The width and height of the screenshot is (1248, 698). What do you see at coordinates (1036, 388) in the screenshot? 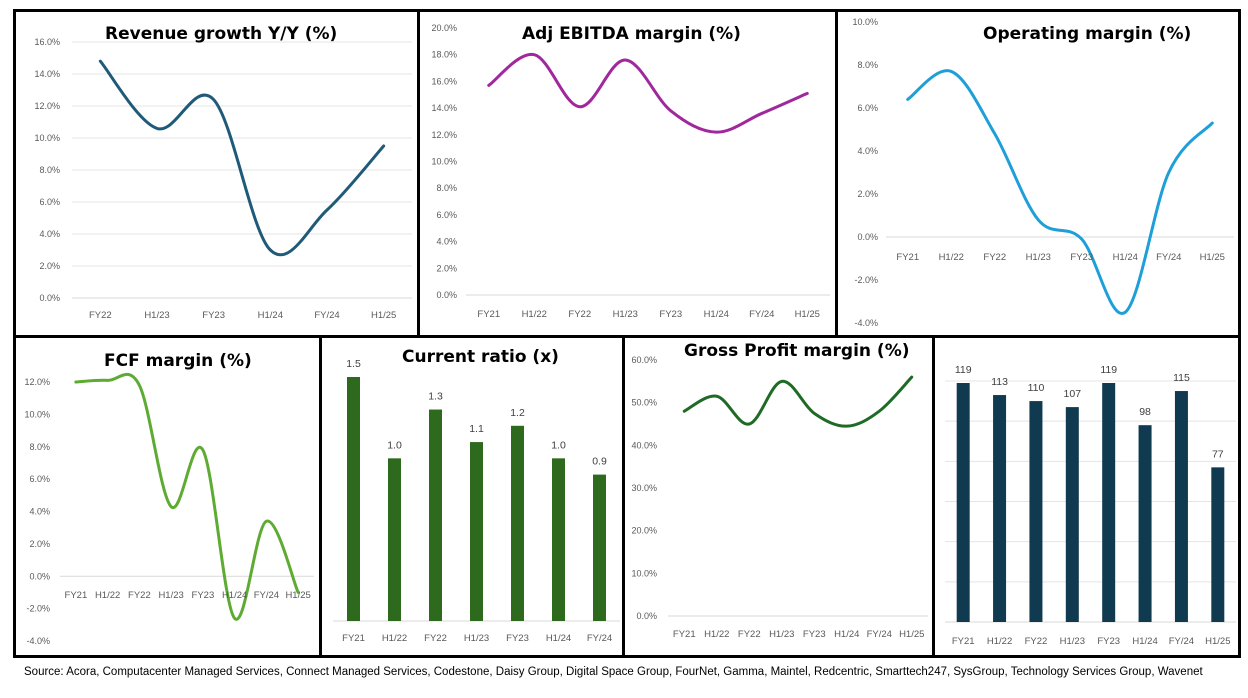
I see `data-label: 110` at bounding box center [1036, 388].